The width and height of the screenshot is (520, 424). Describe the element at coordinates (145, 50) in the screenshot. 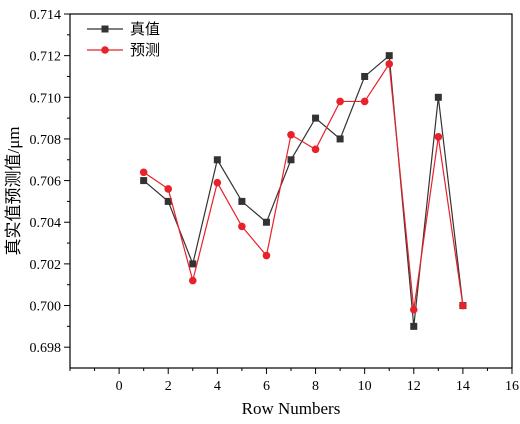

I see `legend-label-1: 预测` at that location.